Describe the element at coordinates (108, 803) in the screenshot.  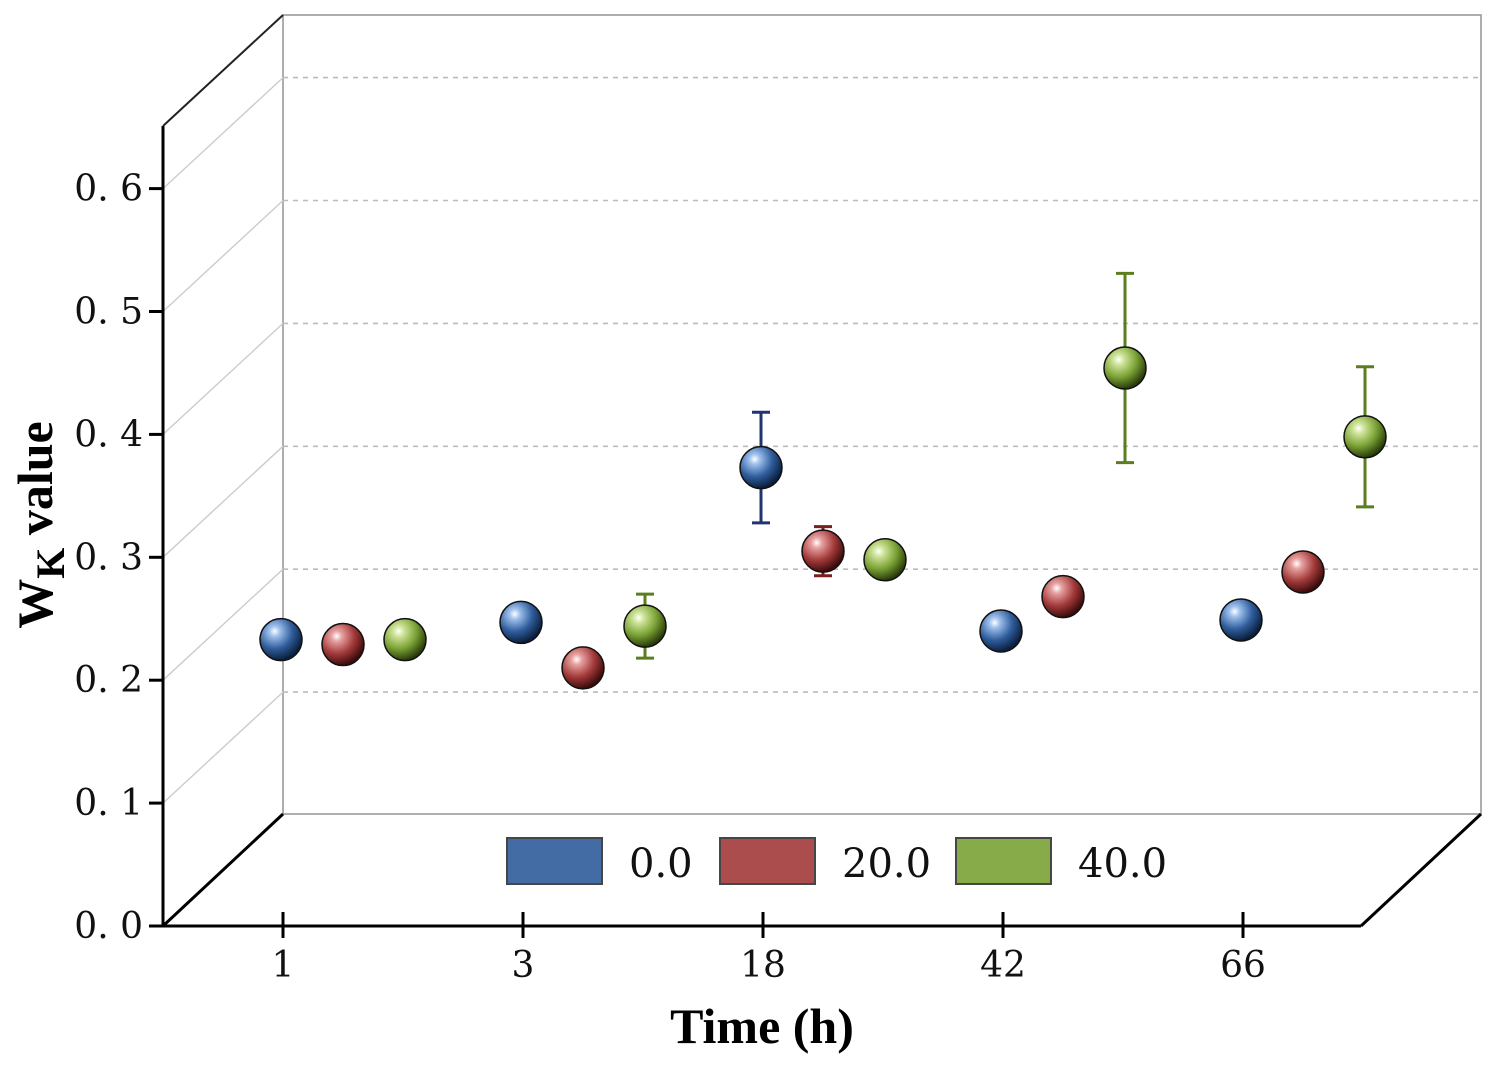
I see `y-tick-label: 0. 1` at that location.